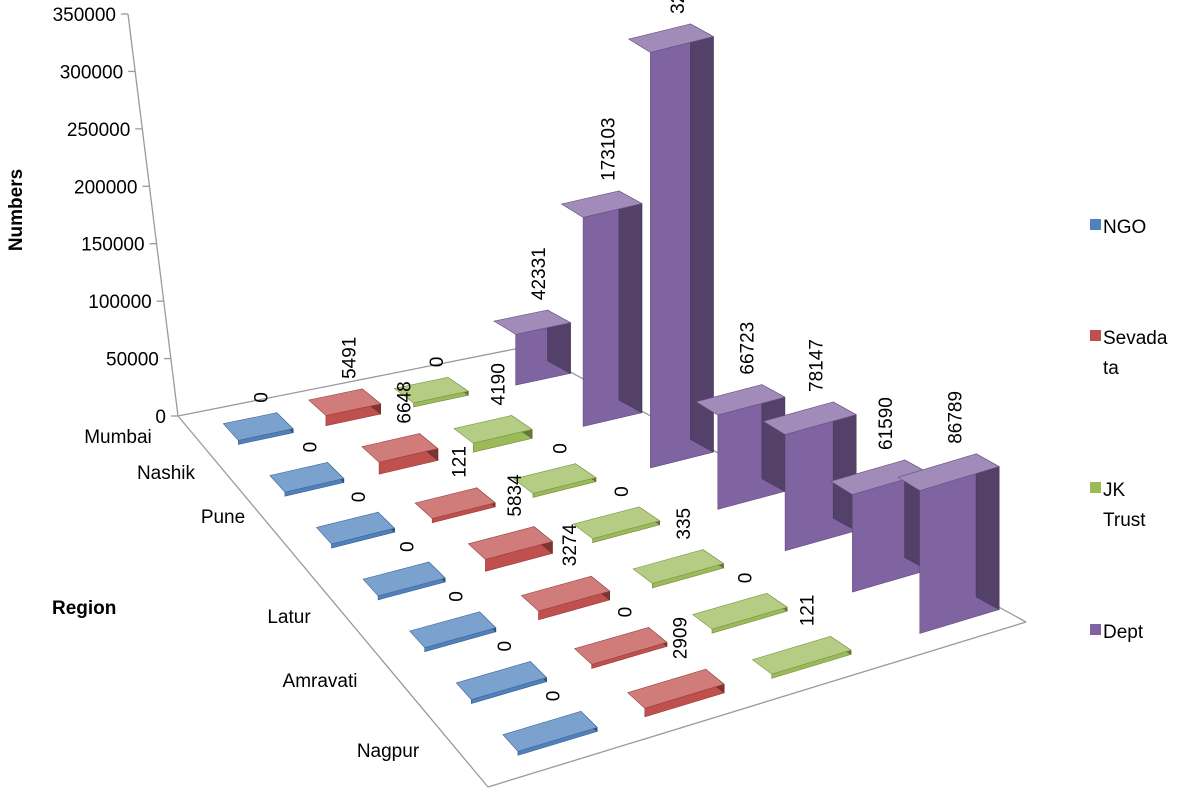 Image resolution: width=1196 pixels, height=796 pixels. Describe the element at coordinates (84, 608) in the screenshot. I see `x-axis-title: Region` at that location.